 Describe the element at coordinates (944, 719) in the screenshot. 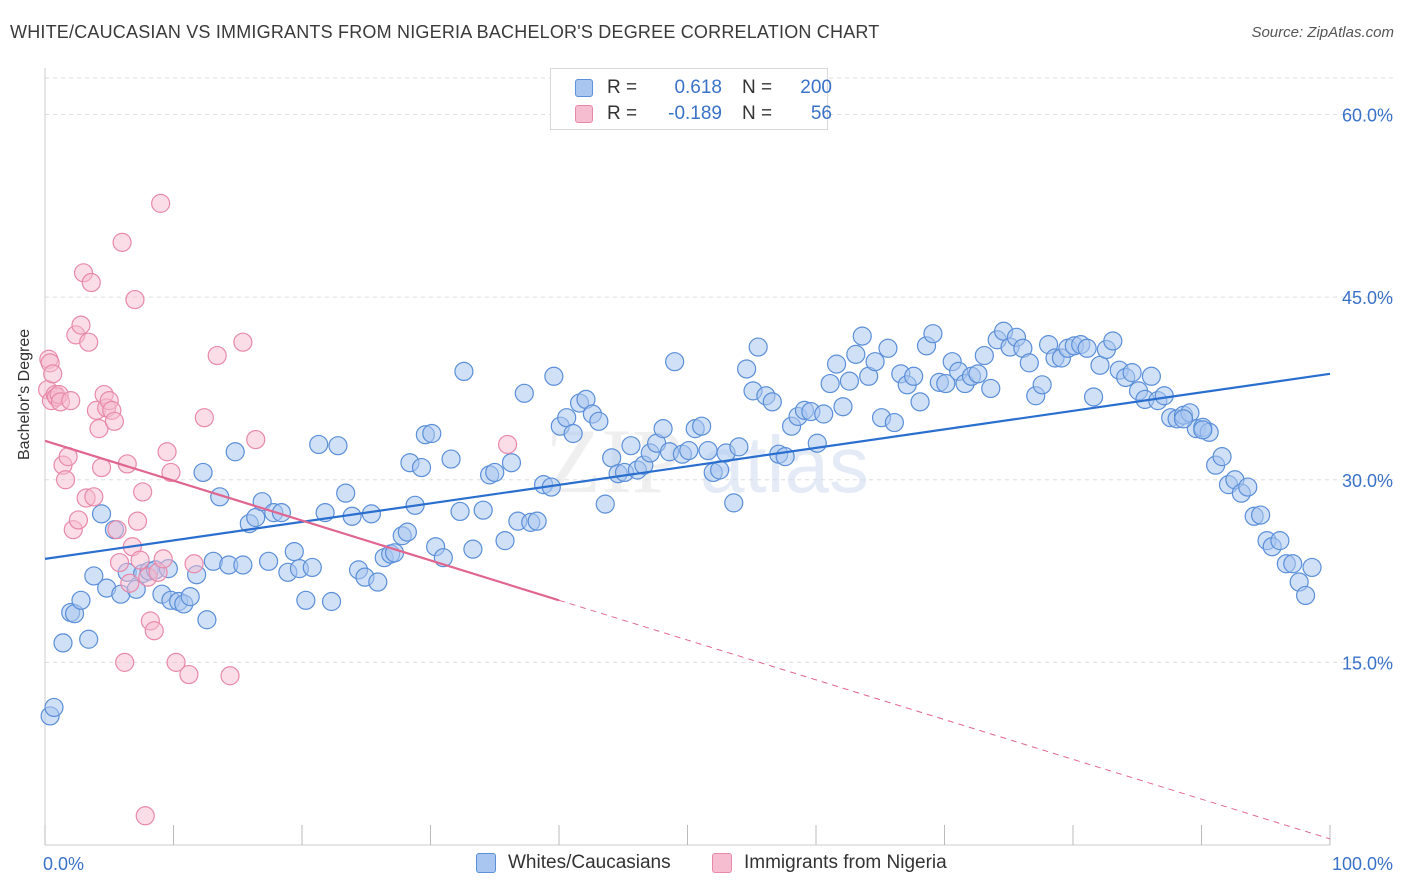

I see `trend-extension-nigeria` at that location.